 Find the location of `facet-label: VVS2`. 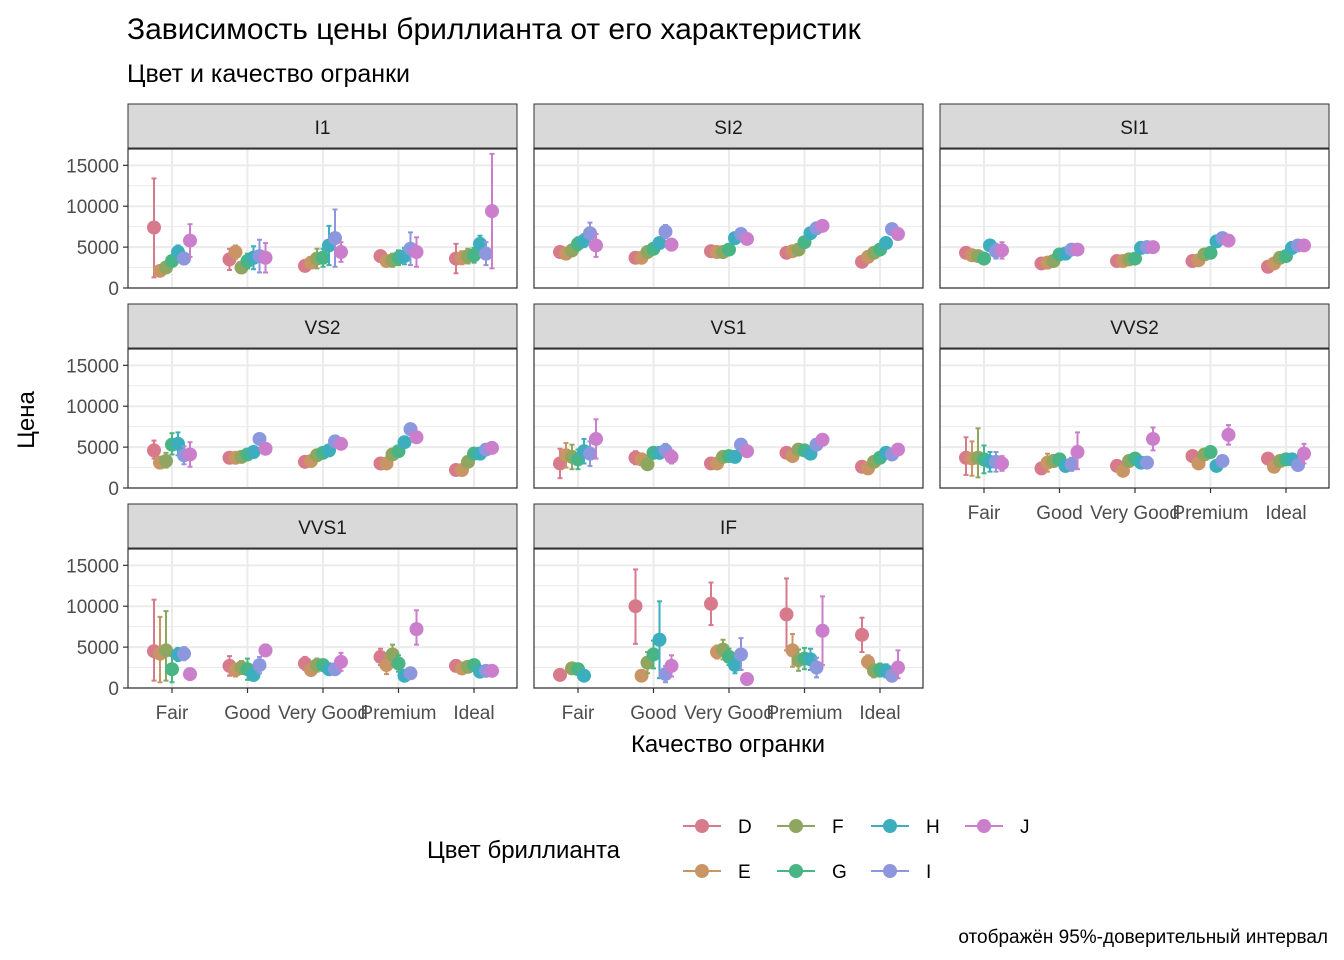

facet-label: VVS2 is located at coordinates (1134, 328).